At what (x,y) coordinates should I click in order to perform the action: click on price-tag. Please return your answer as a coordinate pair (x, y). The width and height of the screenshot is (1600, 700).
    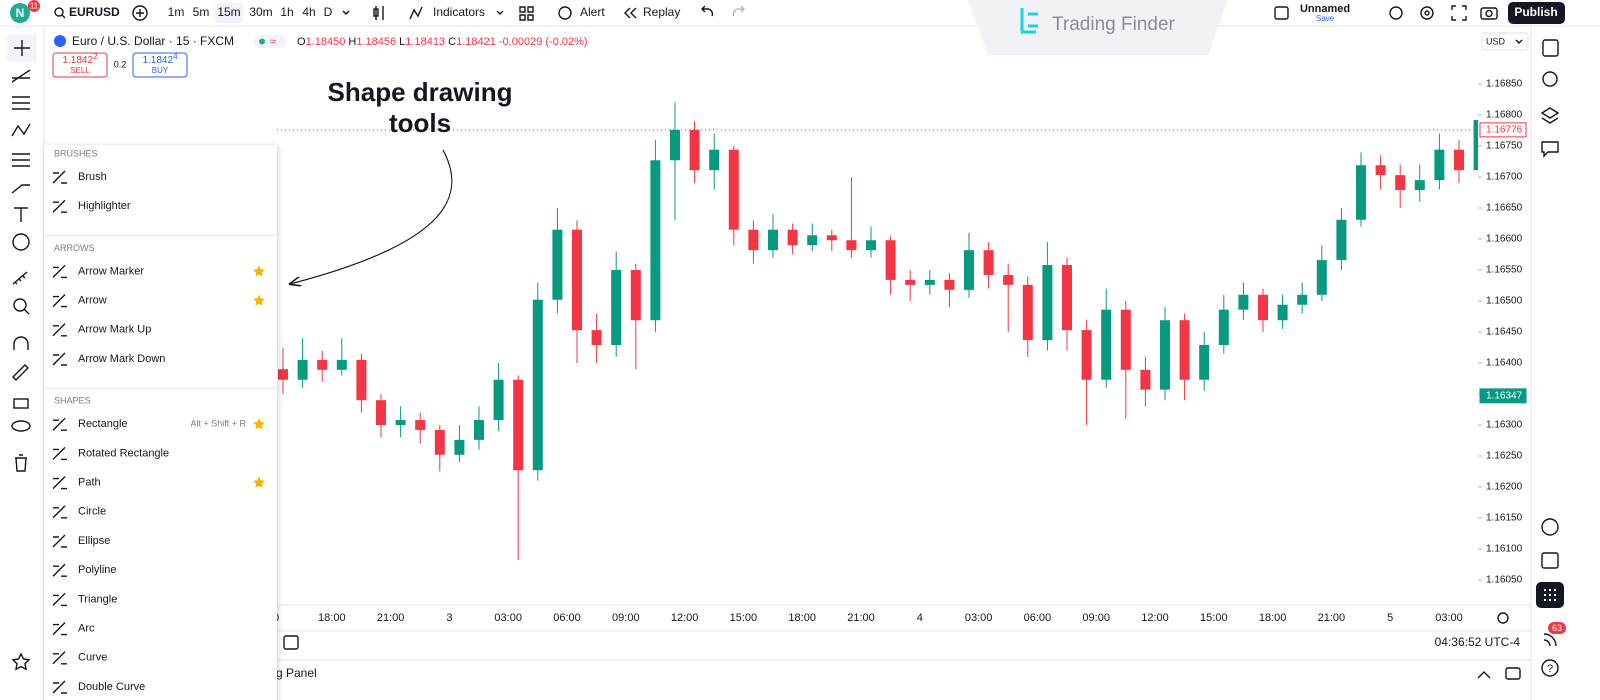
    Looking at the image, I should click on (1503, 396).